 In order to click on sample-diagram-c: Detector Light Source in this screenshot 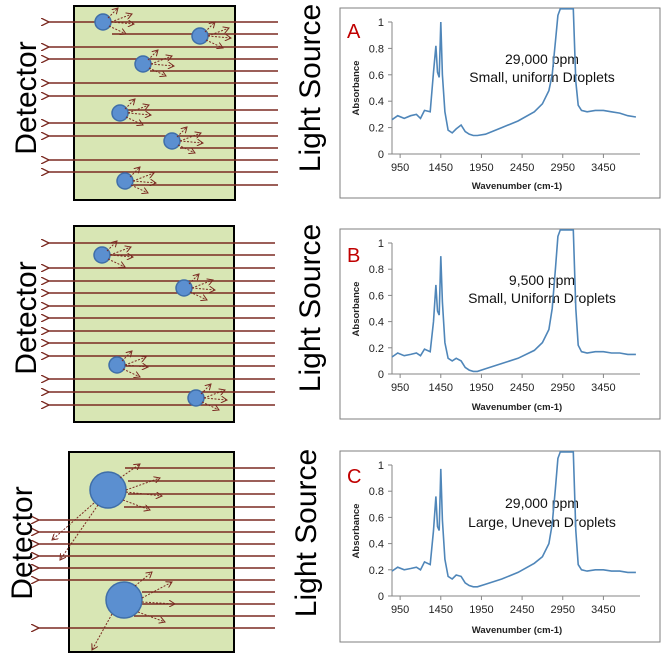, I will do `click(164, 551)`.